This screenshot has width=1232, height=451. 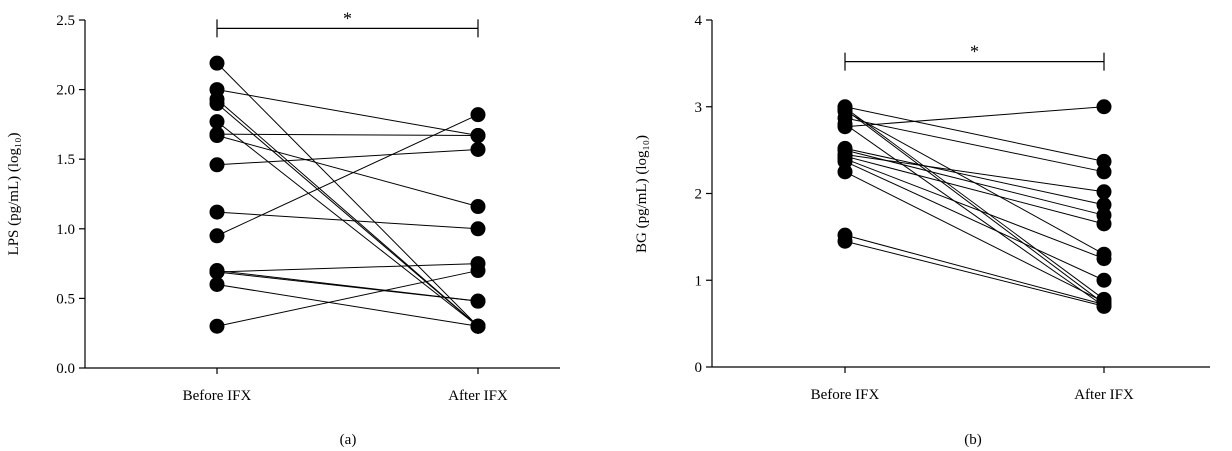 I want to click on y-axis-label: BG (pg/mL) (log₁₀), so click(x=642, y=194).